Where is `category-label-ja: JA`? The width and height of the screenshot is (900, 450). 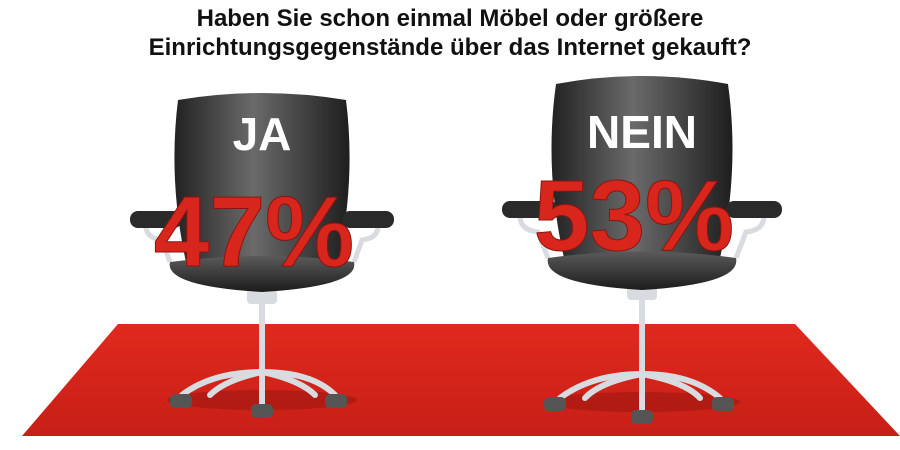
category-label-ja: JA is located at coordinates (262, 134).